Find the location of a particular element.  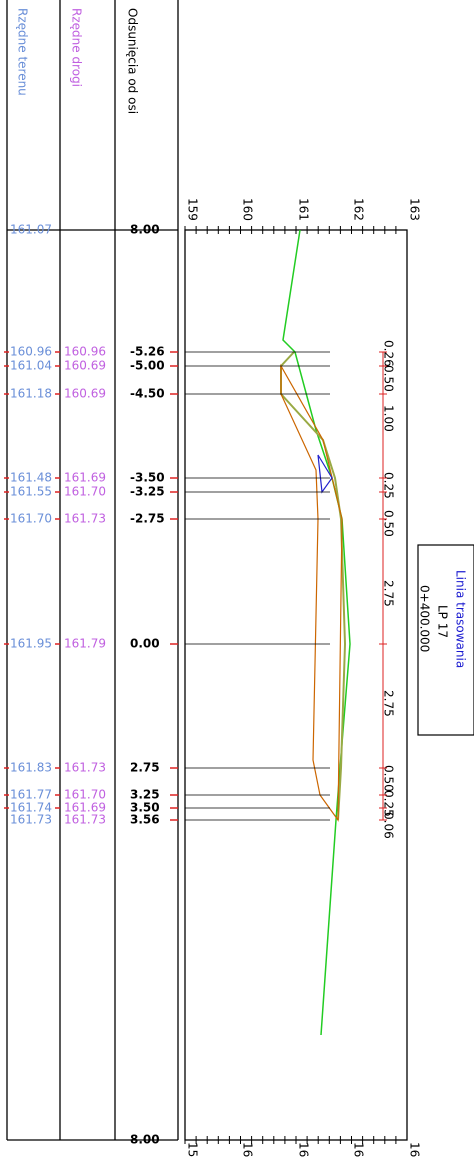

cell: 161.07 is located at coordinates (31, 230).